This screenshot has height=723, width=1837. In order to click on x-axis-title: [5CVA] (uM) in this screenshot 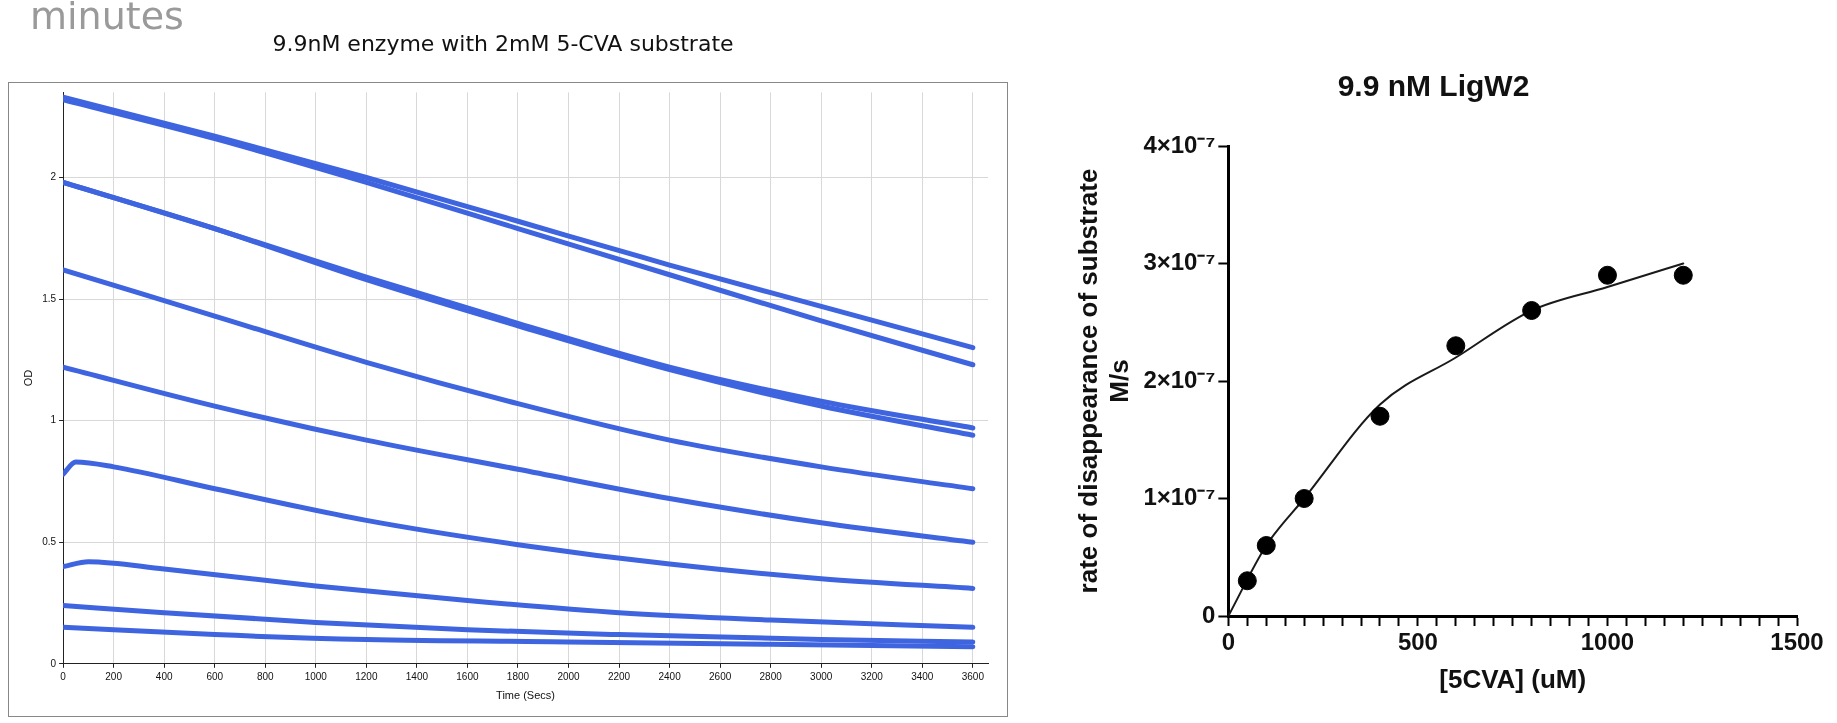, I will do `click(1513, 678)`.